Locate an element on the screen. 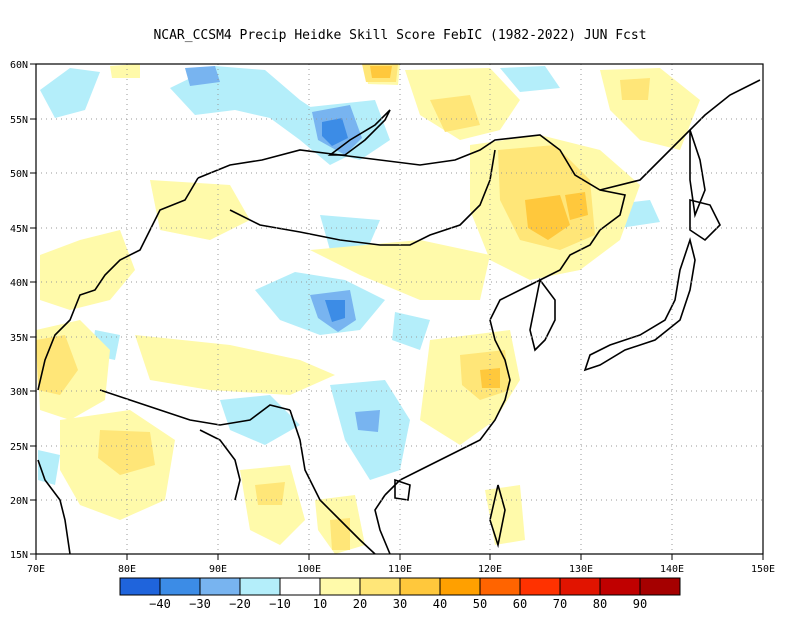 The height and width of the screenshot is (618, 800). lon-label: 100E is located at coordinates (309, 569).